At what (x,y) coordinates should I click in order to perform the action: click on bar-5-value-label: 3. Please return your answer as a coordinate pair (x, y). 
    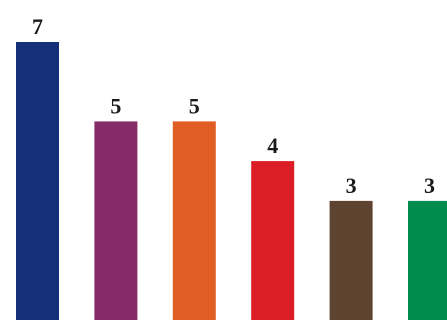
    Looking at the image, I should click on (351, 185).